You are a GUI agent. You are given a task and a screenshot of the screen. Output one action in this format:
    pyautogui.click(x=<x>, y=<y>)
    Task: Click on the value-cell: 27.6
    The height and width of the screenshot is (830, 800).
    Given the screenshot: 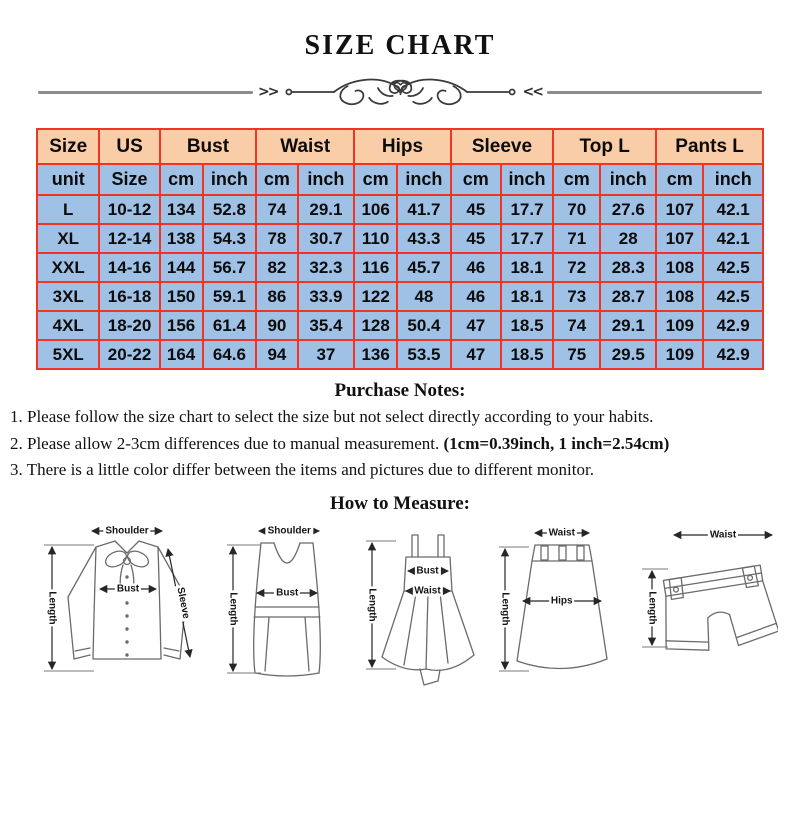 What is the action you would take?
    pyautogui.click(x=628, y=209)
    